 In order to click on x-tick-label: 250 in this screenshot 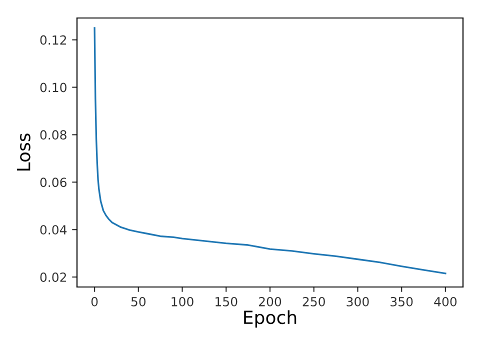, I will do `click(313, 301)`.